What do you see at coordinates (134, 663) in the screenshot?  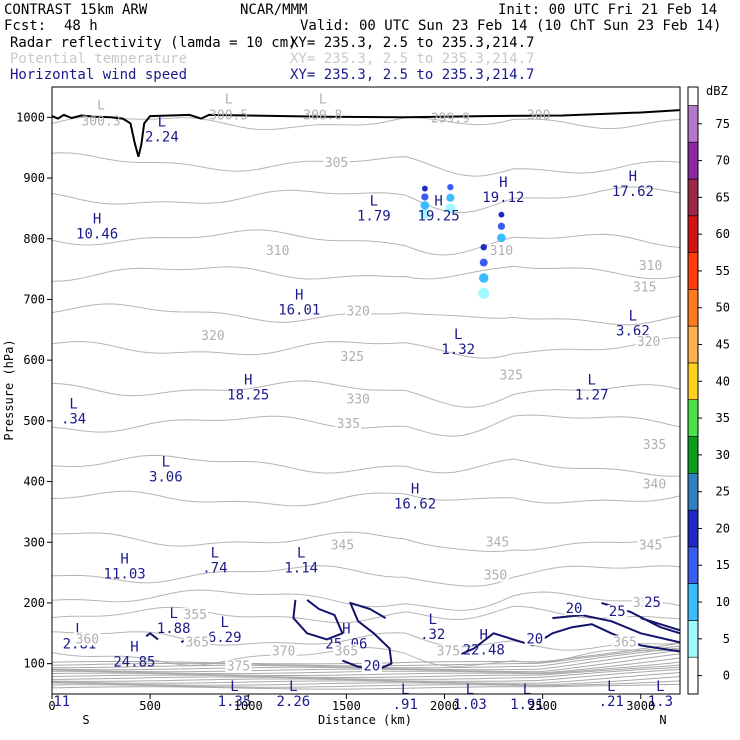 I see `wind-extremum-value: 24.85` at bounding box center [134, 663].